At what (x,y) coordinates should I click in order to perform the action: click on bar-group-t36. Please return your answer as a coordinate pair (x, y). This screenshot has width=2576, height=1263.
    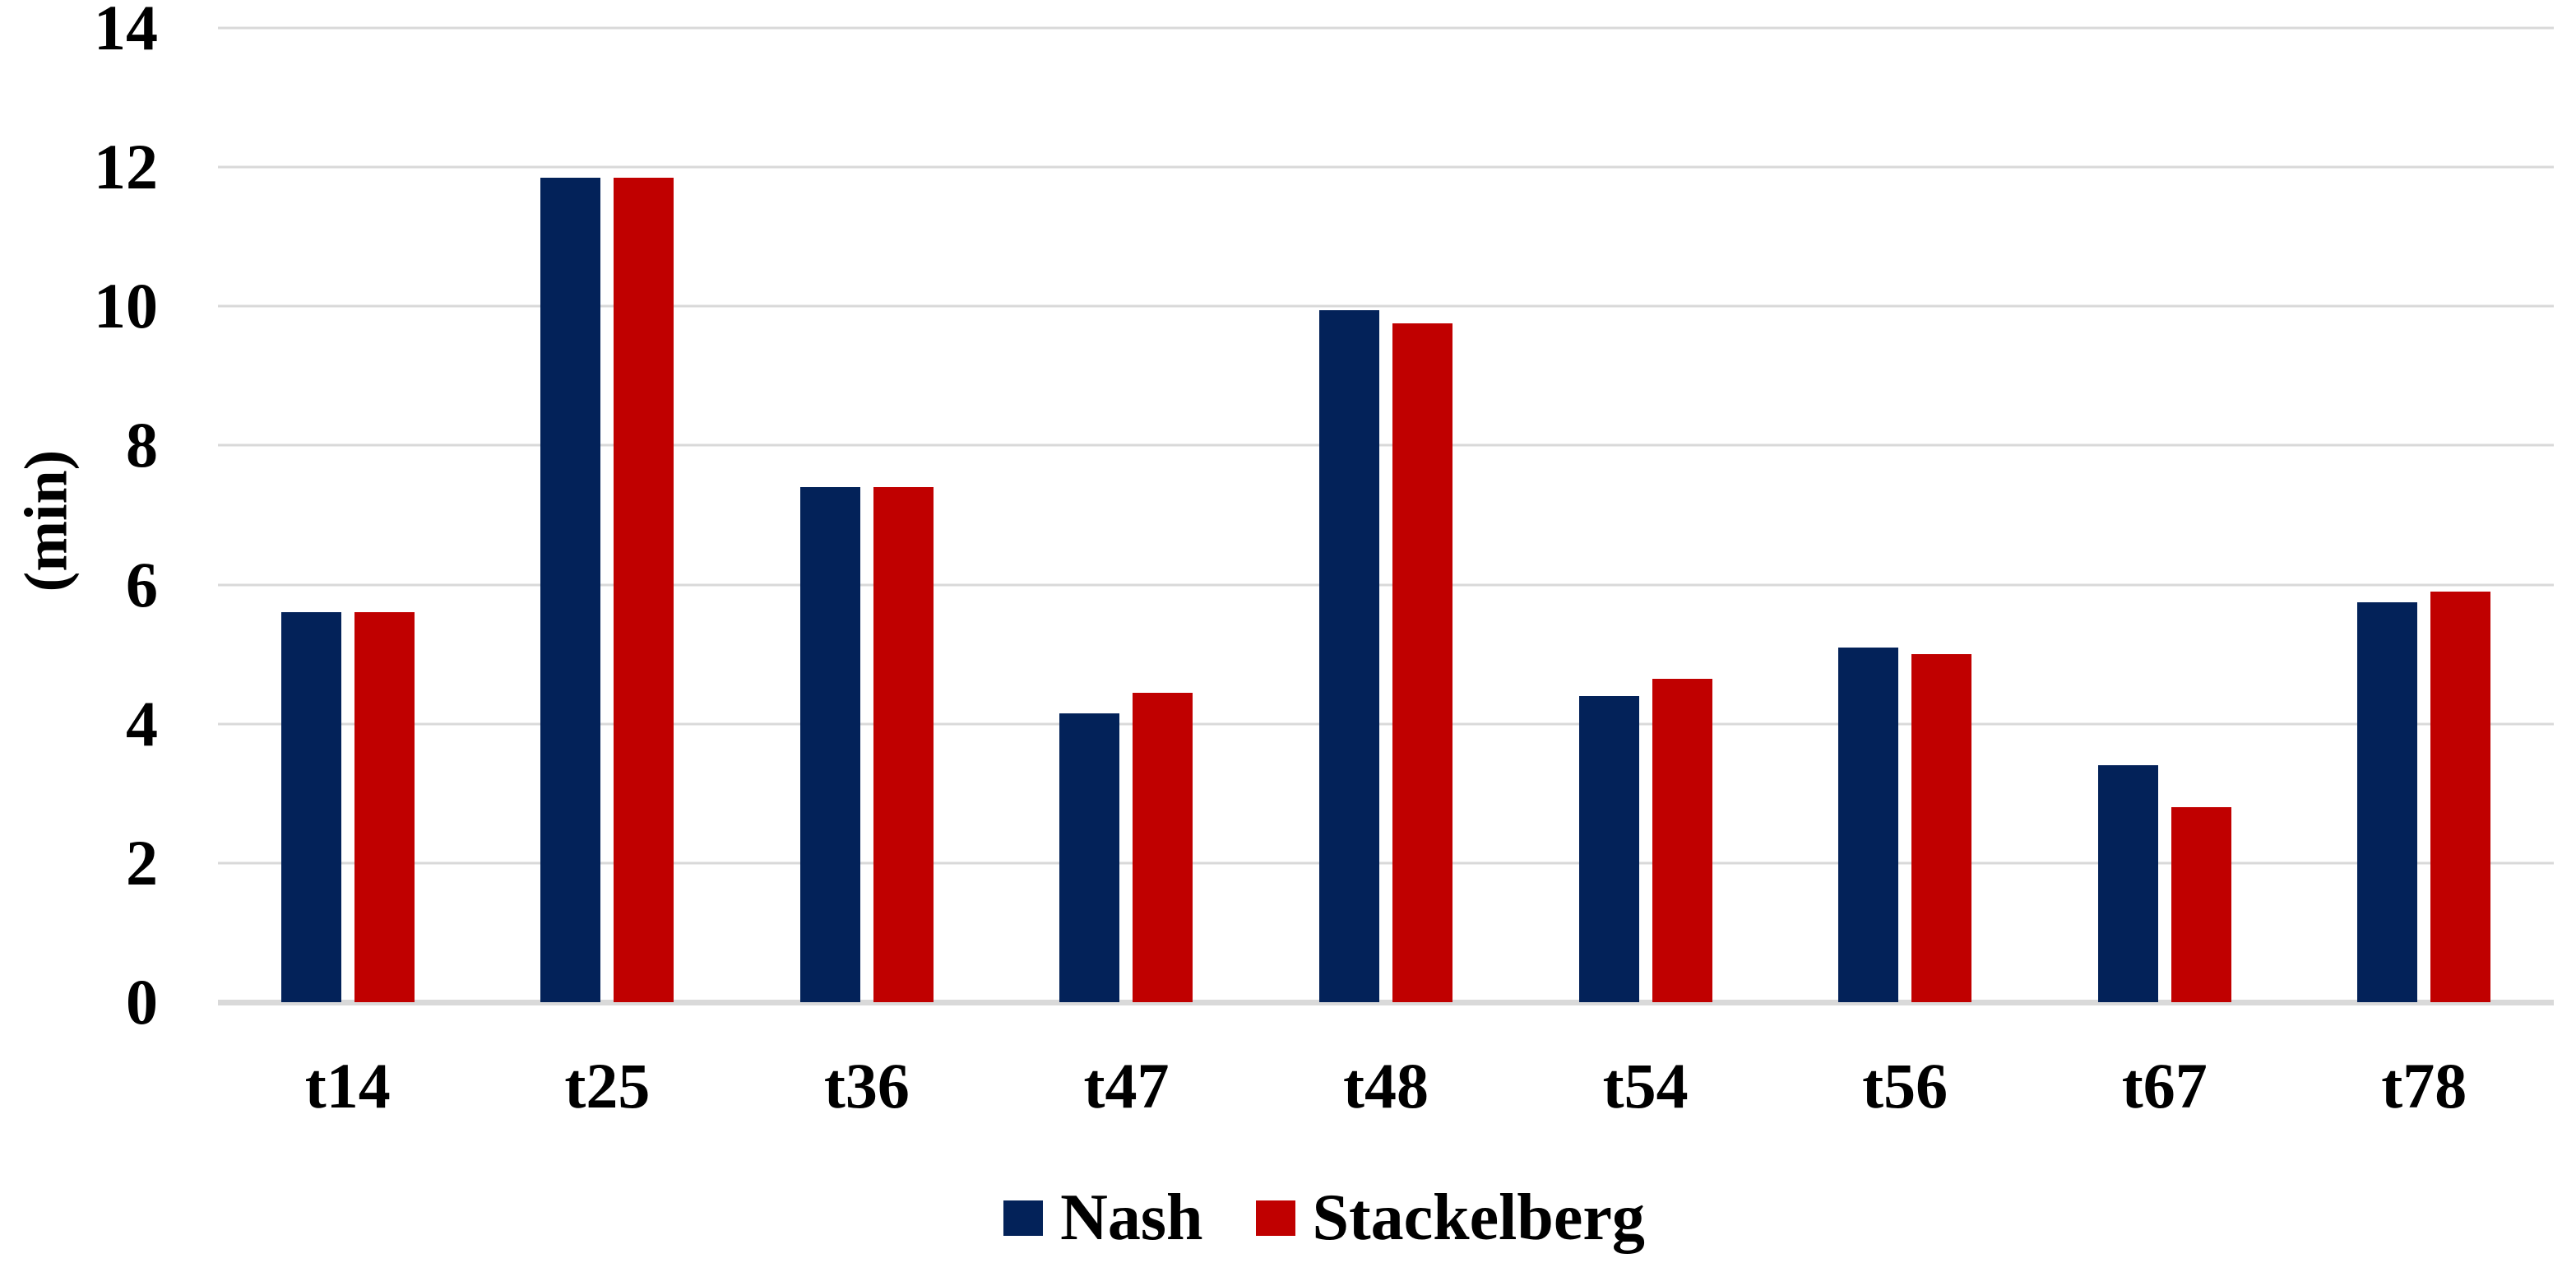
    Looking at the image, I should click on (867, 515).